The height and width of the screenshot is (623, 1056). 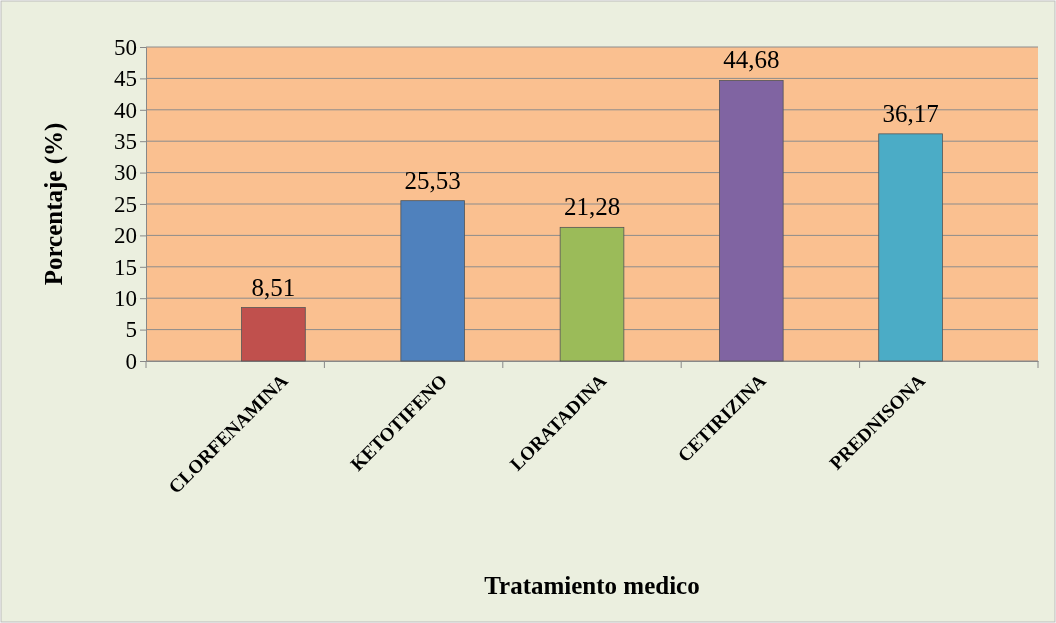 I want to click on data-label: 36,17, so click(x=910, y=113).